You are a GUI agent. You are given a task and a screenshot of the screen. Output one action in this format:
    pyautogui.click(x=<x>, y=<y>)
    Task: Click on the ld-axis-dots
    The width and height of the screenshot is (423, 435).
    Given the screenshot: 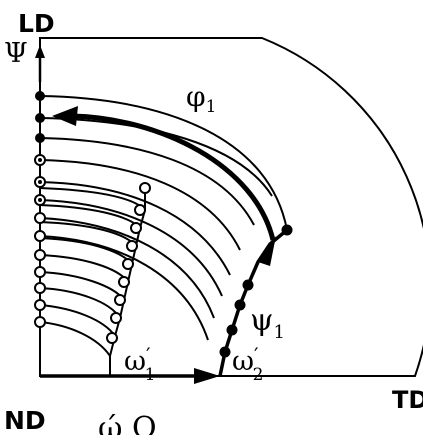 What is the action you would take?
    pyautogui.click(x=40, y=209)
    